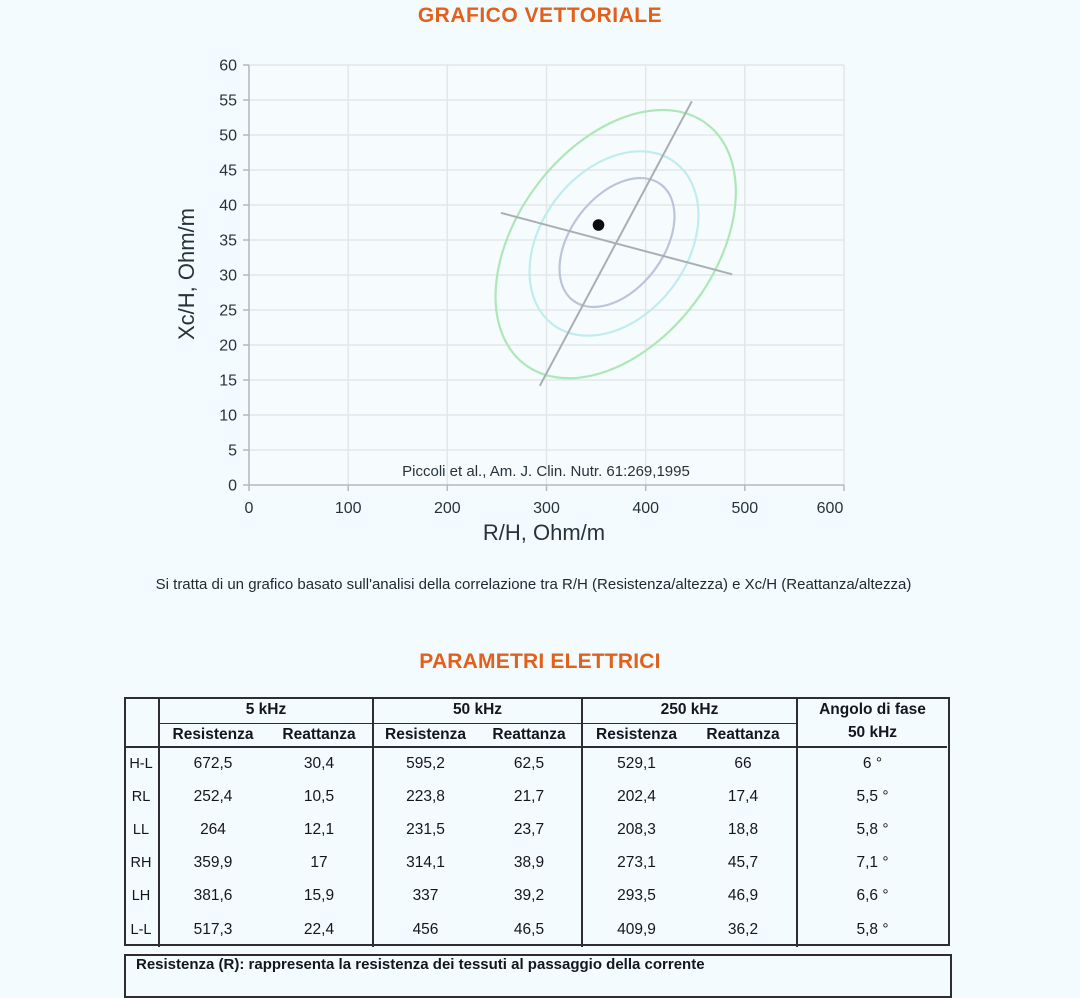 The image size is (1080, 998). I want to click on svg-text: 200, so click(447, 508).